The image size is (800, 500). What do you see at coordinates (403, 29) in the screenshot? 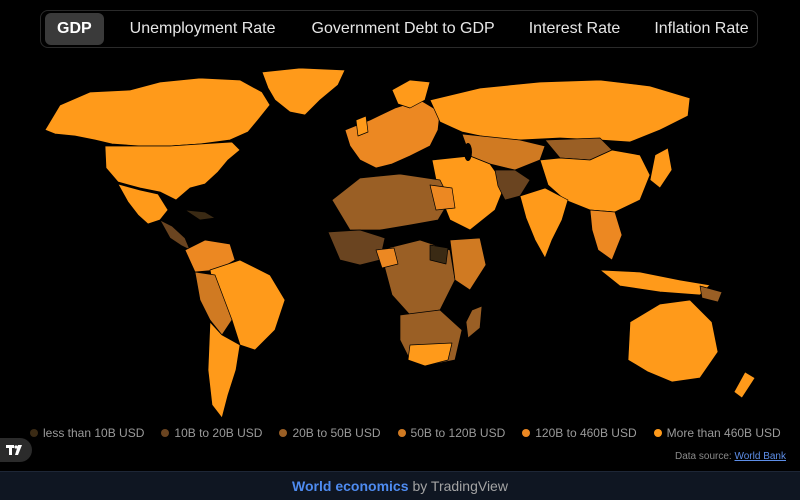
I see `tab-government-debt-to-gdp: Government Debt to GDP` at bounding box center [403, 29].